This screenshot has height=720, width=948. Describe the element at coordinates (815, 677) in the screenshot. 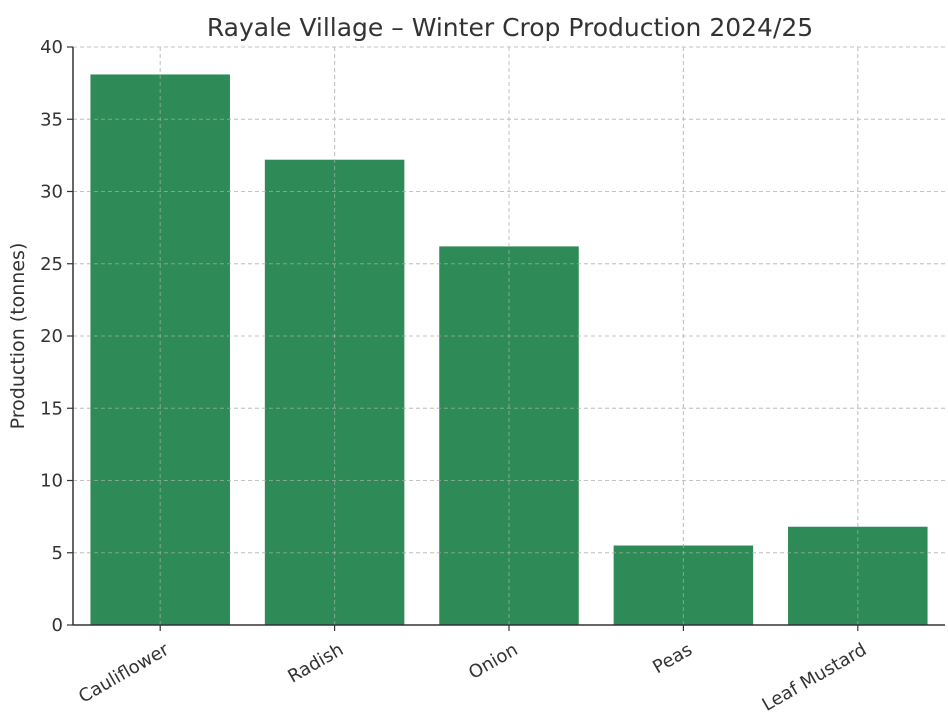

I see `x-tick-label: Leaf Mustard` at that location.